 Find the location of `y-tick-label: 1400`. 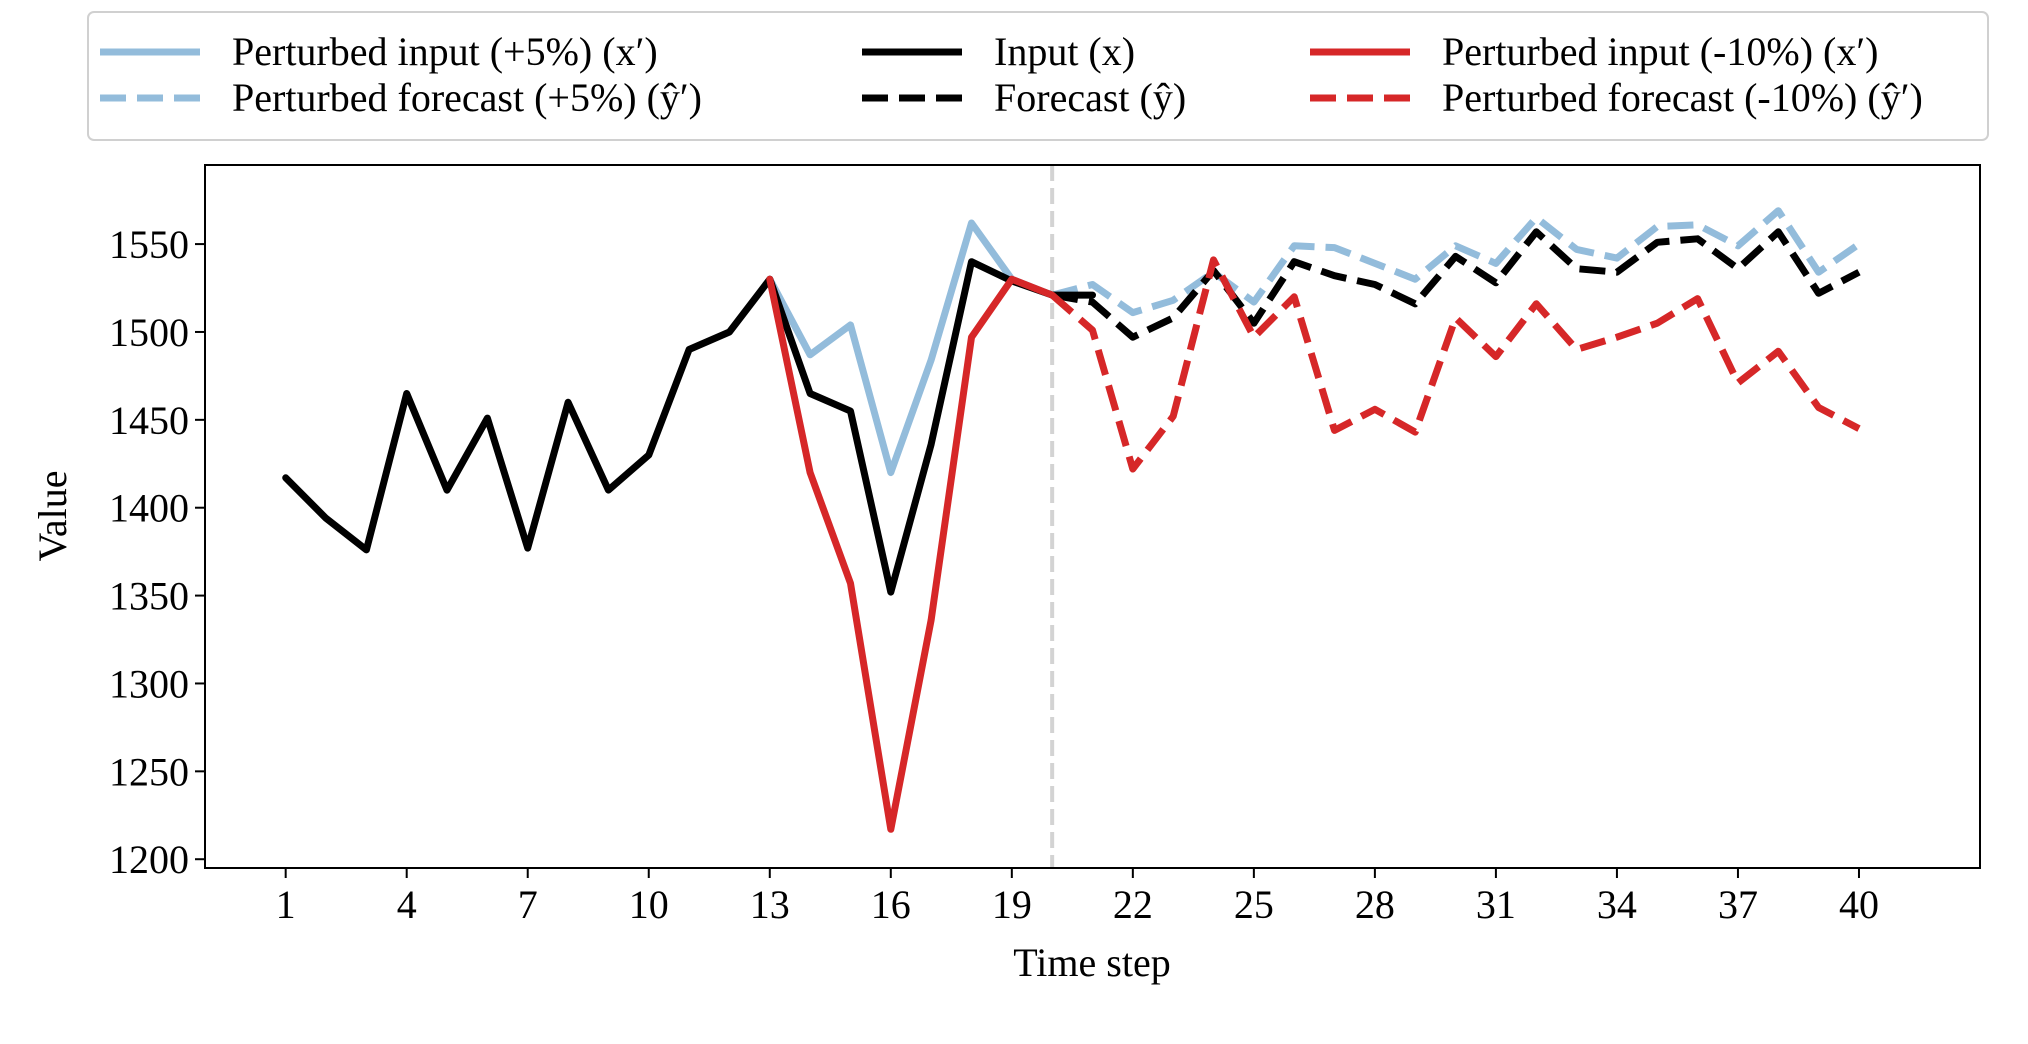

y-tick-label: 1400 is located at coordinates (149, 508).